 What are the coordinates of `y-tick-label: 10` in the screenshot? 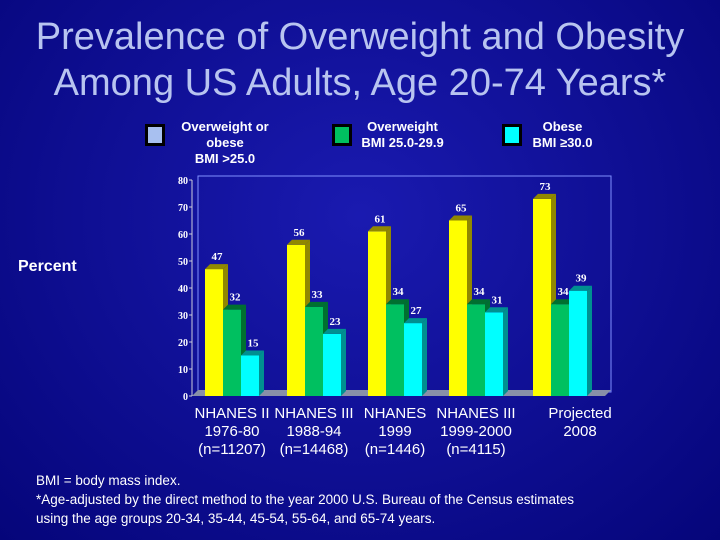 It's located at (183, 370).